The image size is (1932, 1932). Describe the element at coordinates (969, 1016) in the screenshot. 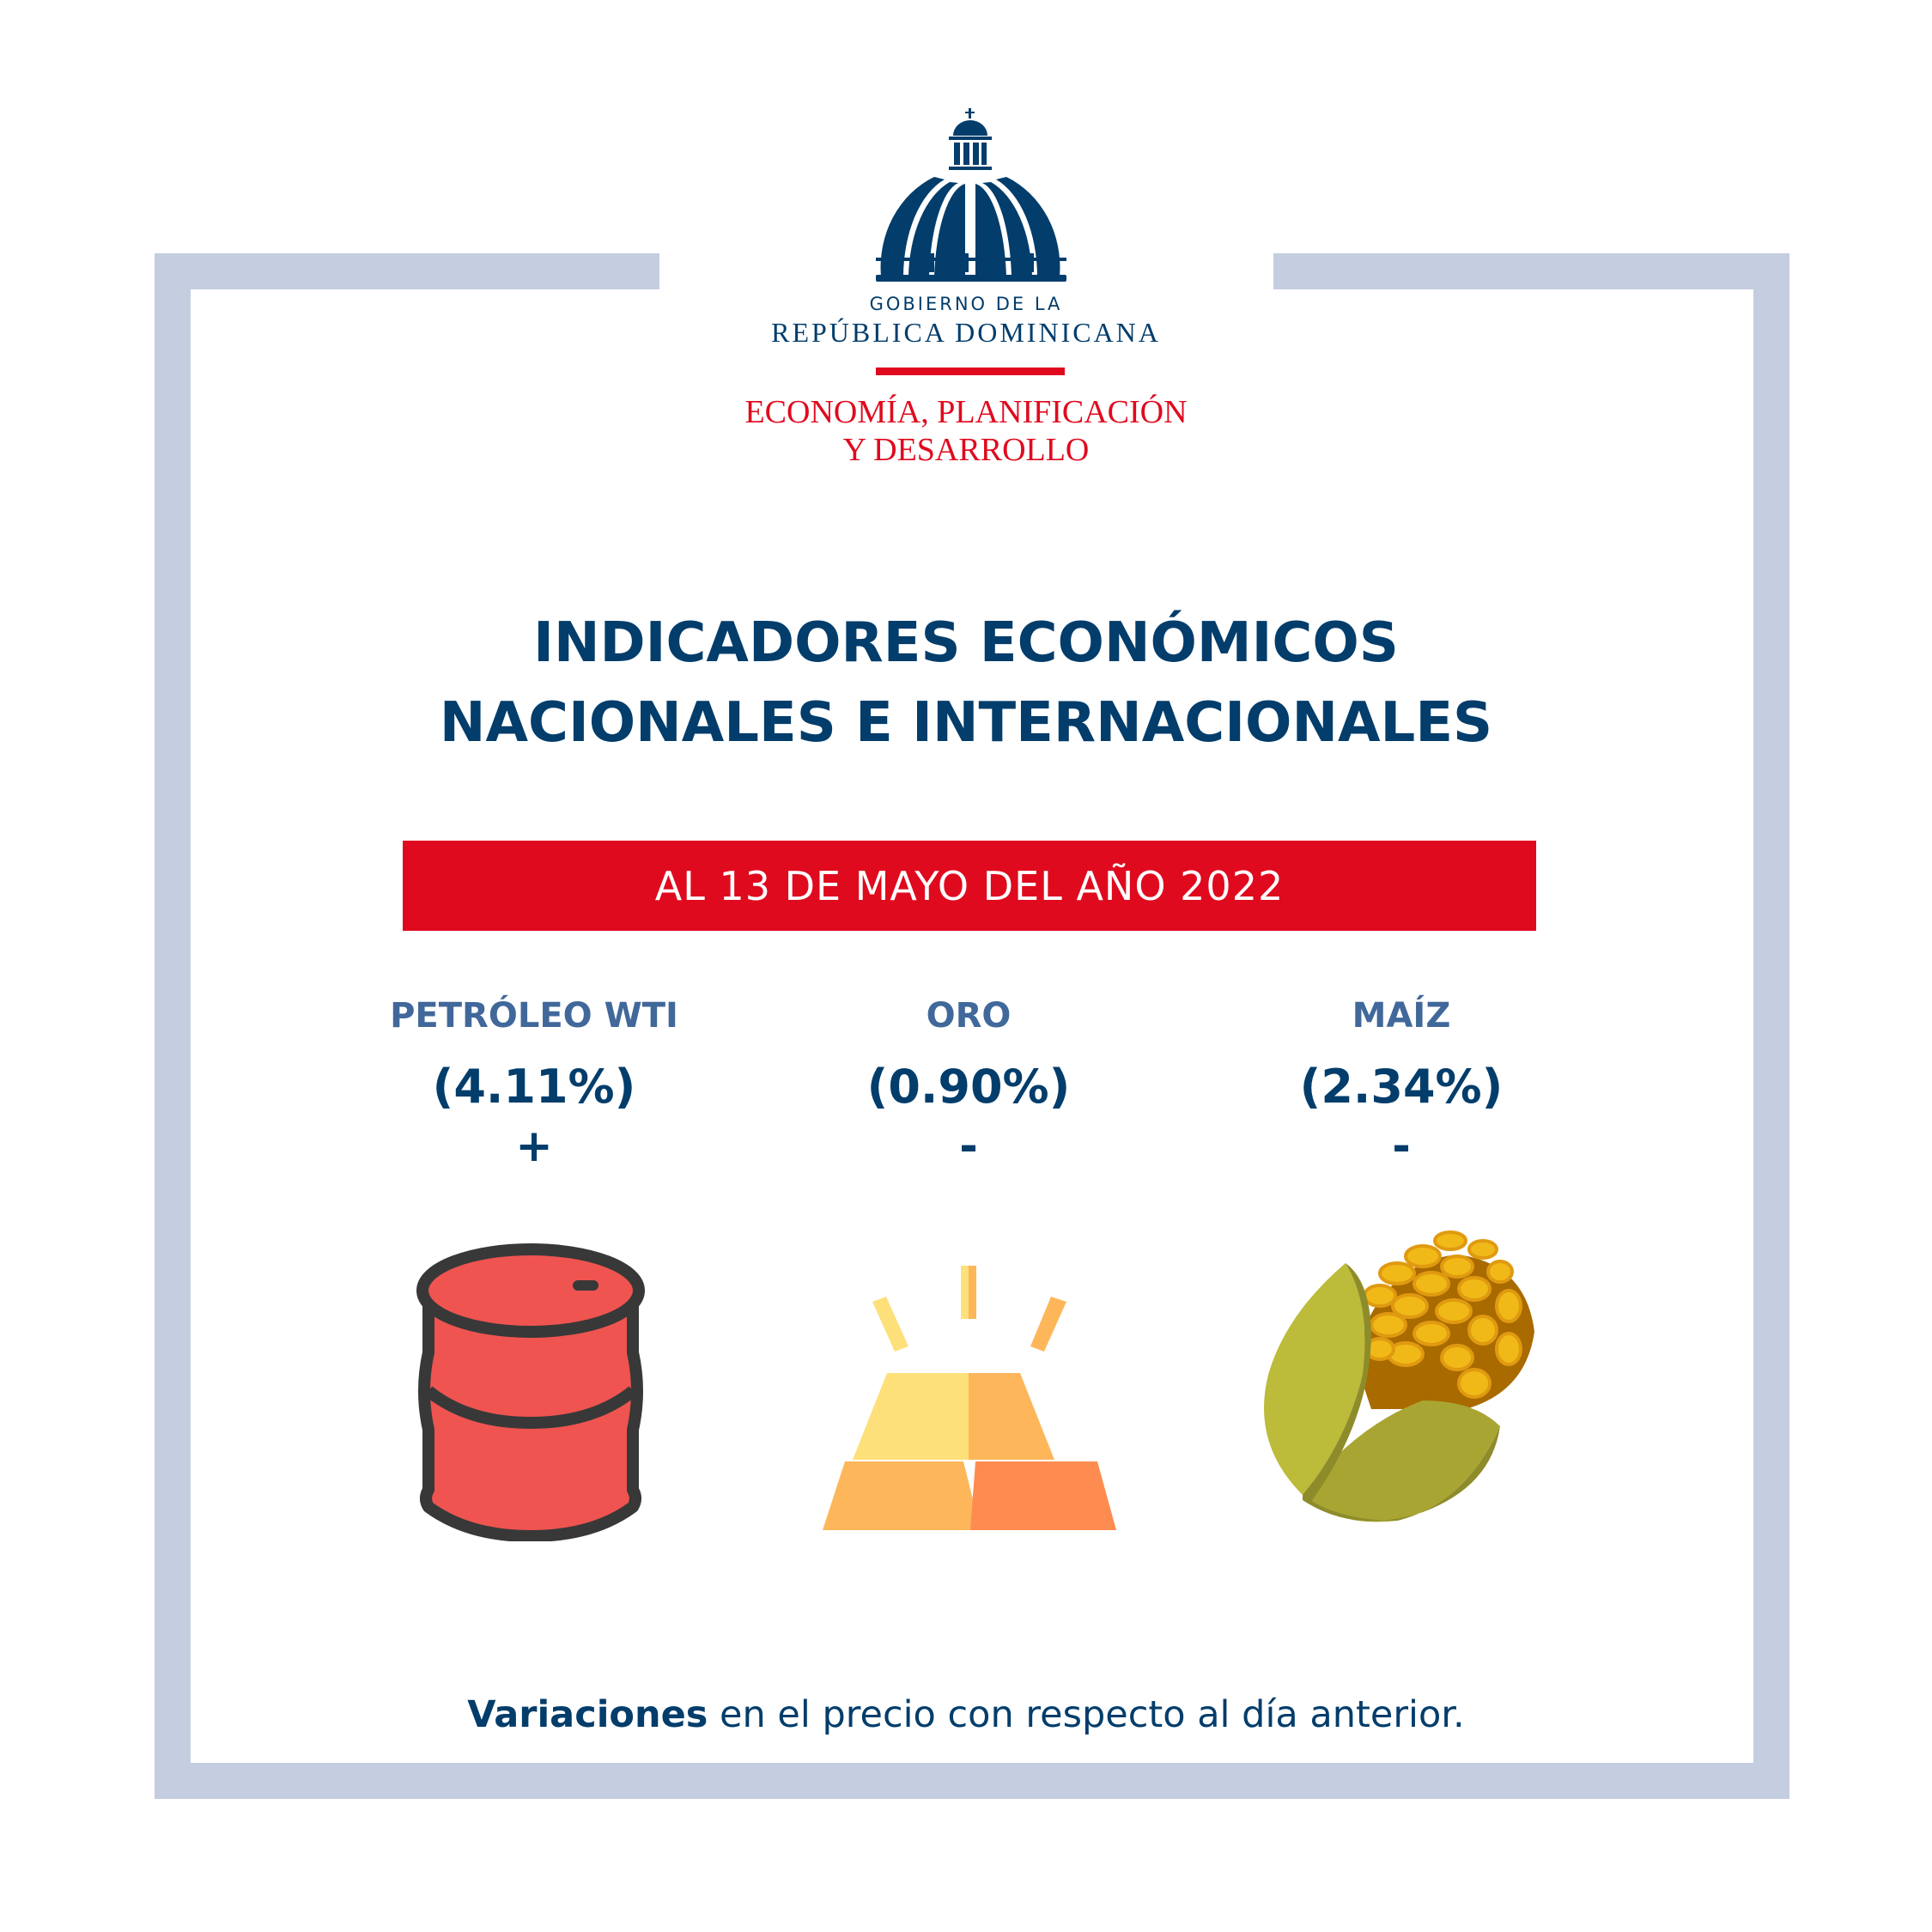

I see `indicator-label: ORO` at that location.